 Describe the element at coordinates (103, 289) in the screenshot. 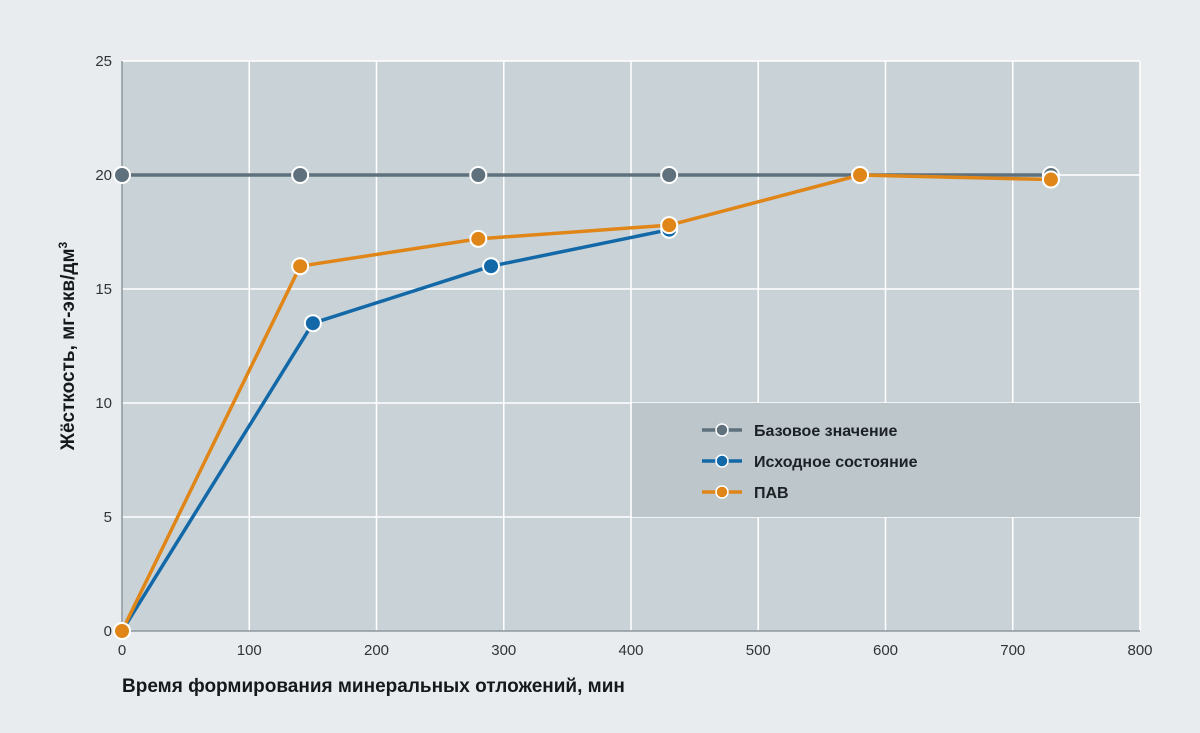

I see `y-tick-label: 15` at that location.